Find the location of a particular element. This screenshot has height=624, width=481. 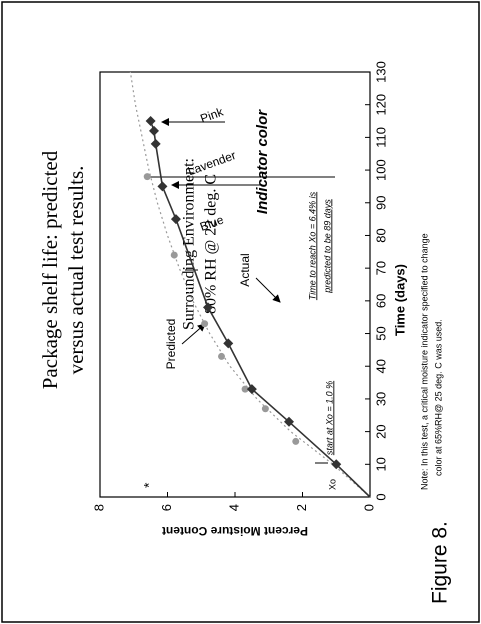

note: color at 65%RH@ 25 deg. C was used. is located at coordinates (438, 397).